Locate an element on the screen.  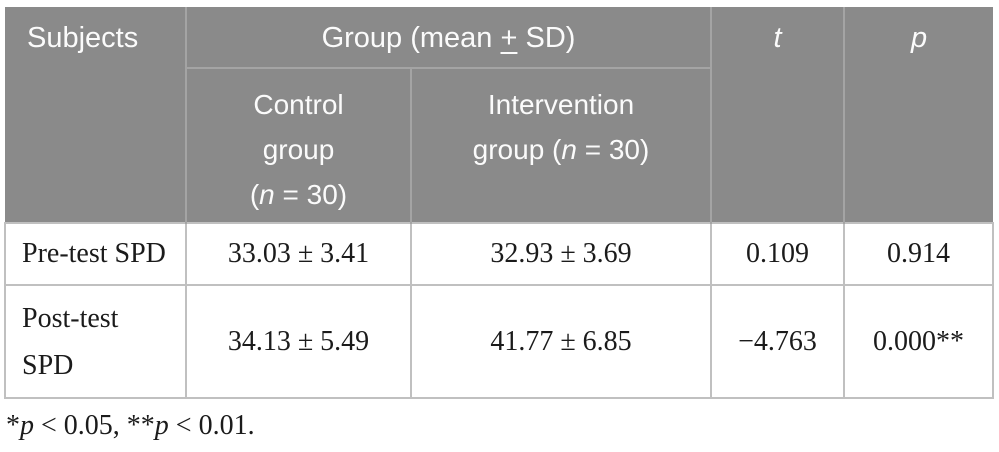
header-cell-t: t is located at coordinates (777, 115).